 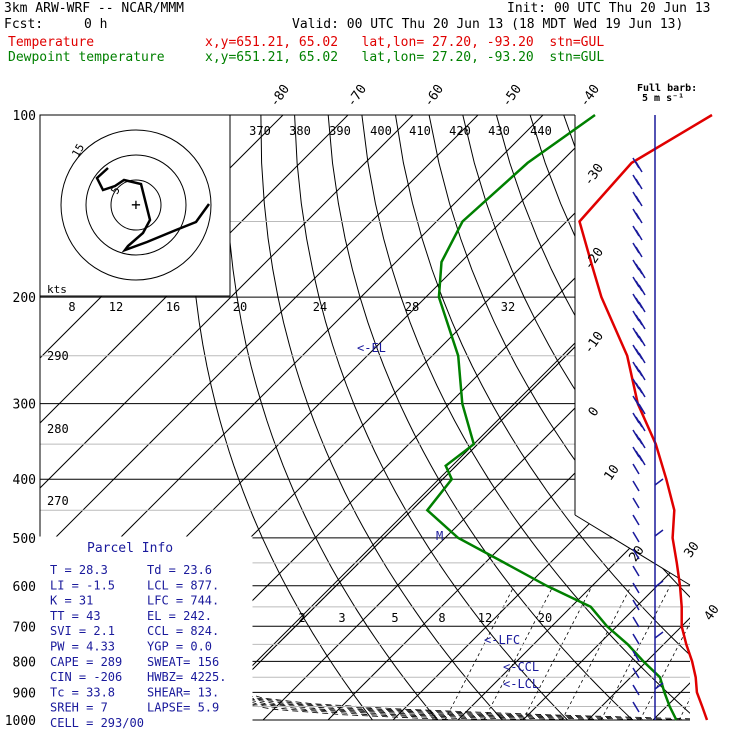 What do you see at coordinates (499, 131) in the screenshot?
I see `theta-label: 430` at bounding box center [499, 131].